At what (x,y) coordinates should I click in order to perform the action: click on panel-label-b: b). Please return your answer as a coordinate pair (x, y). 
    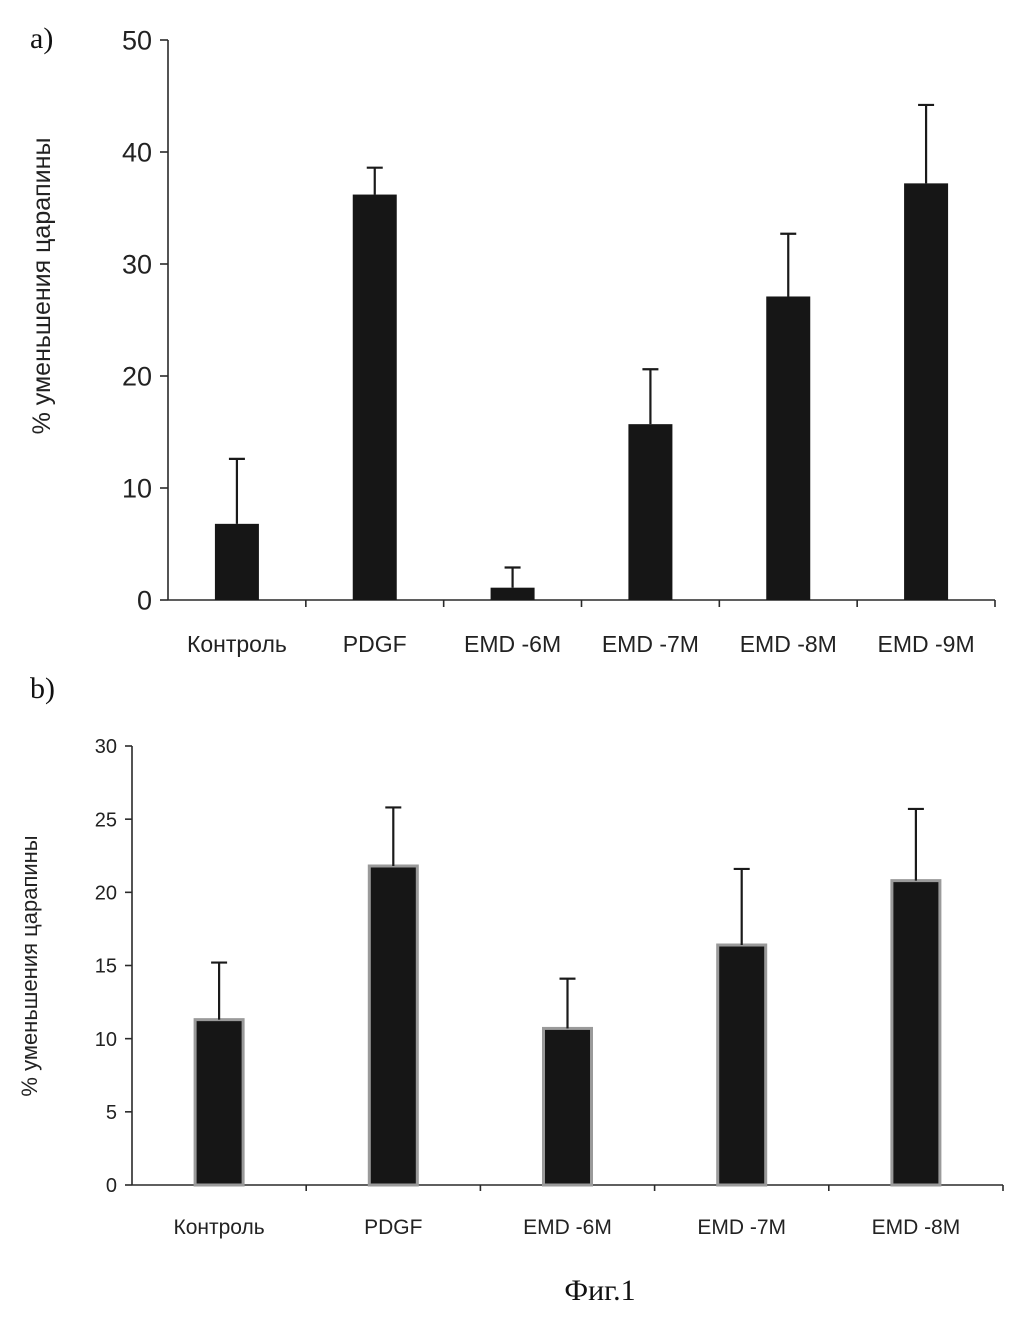
    Looking at the image, I should click on (42, 688).